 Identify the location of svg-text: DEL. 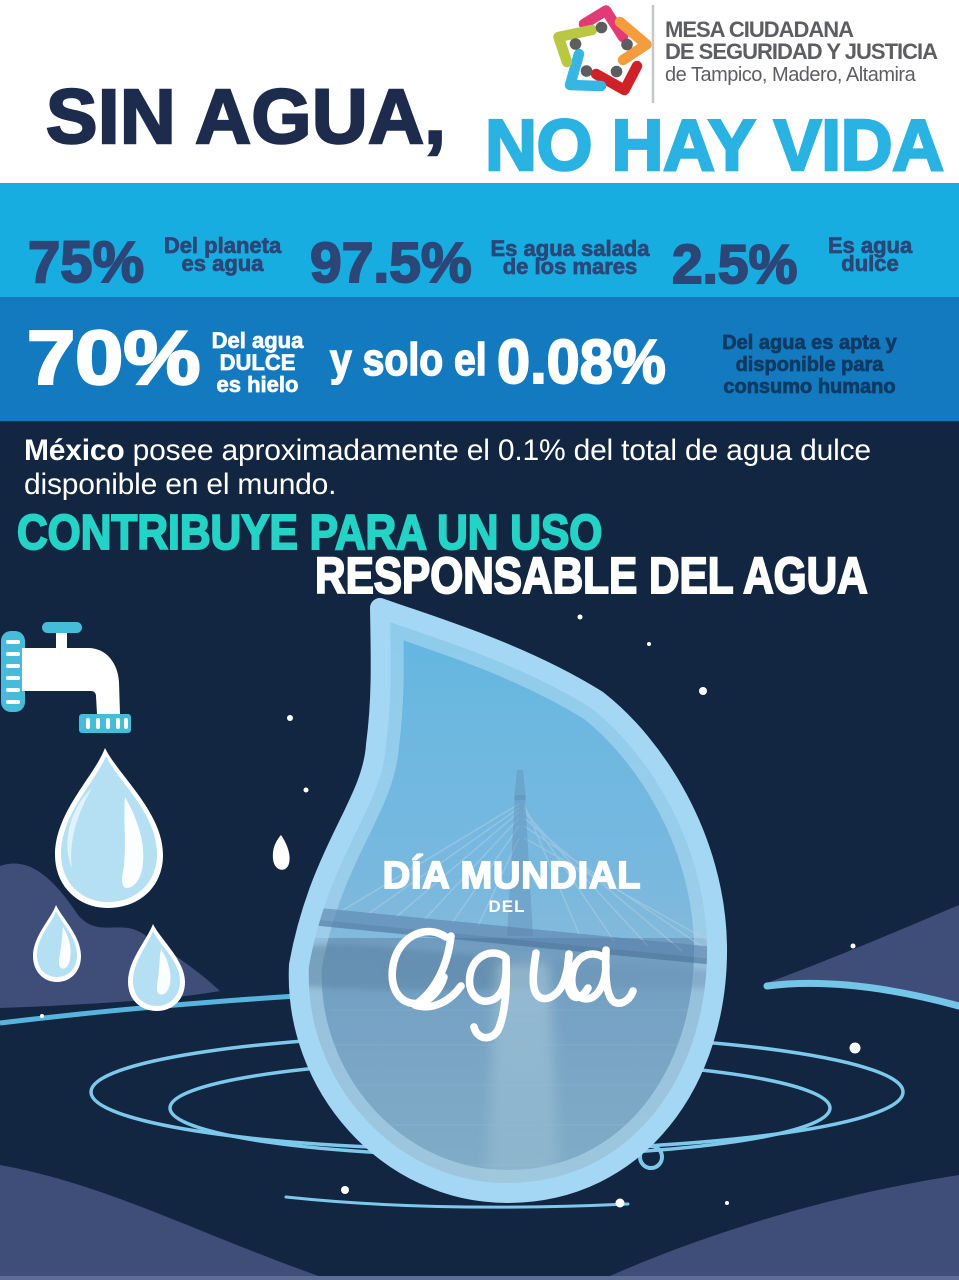
(507, 906).